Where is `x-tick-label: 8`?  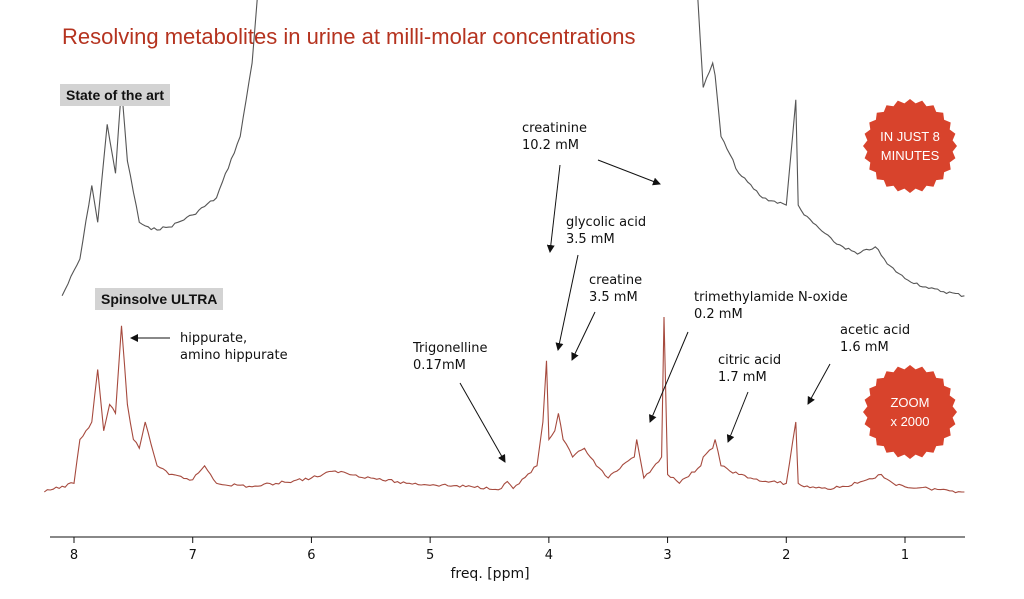 x-tick-label: 8 is located at coordinates (74, 555).